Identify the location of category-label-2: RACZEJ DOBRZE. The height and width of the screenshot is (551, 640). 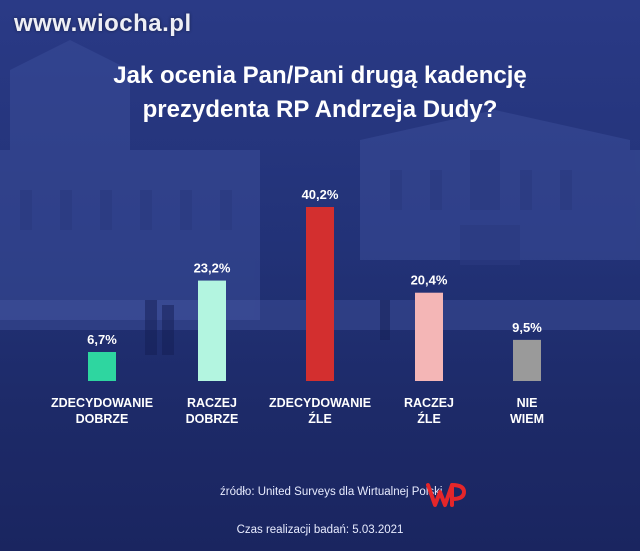
(212, 411).